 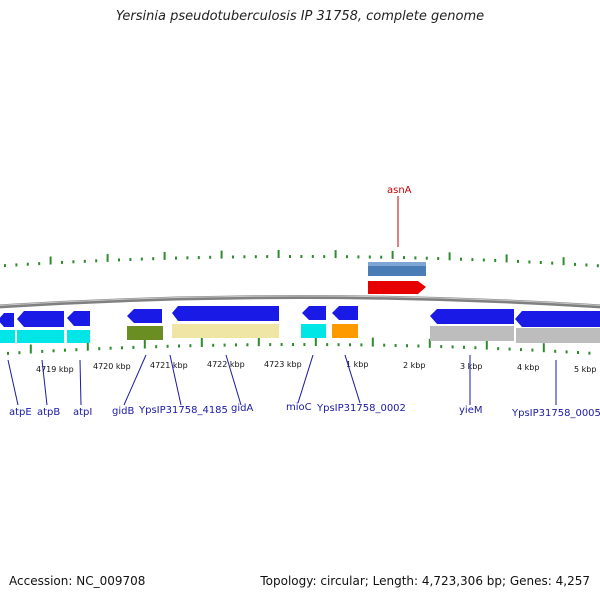 What do you see at coordinates (299, 407) in the screenshot?
I see `gene-label-mioC: mioC` at bounding box center [299, 407].